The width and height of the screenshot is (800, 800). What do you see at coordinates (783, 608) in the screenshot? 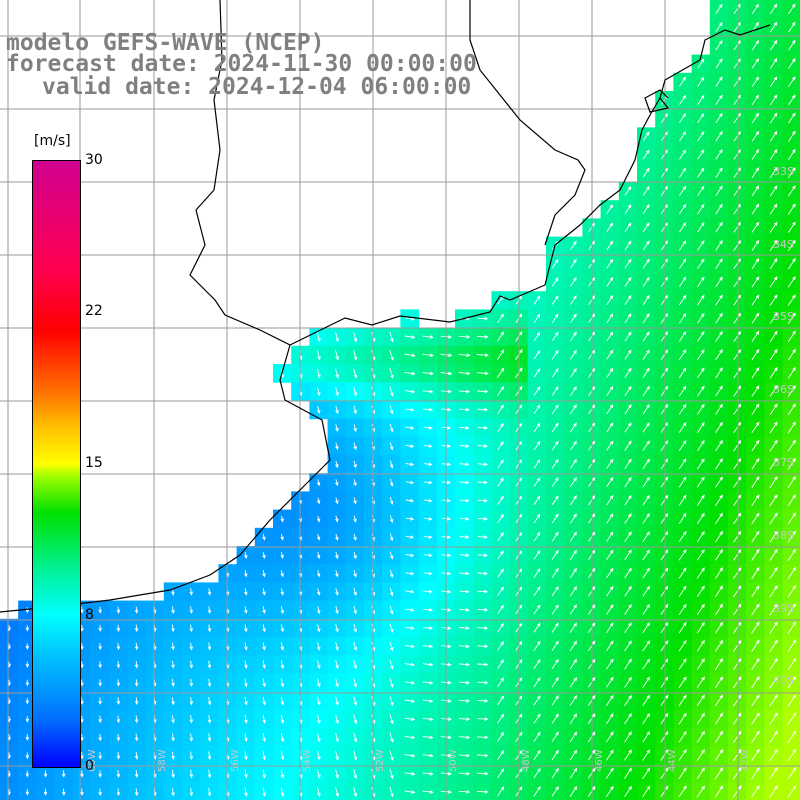
I see `latitude-label: 39S` at bounding box center [783, 608].